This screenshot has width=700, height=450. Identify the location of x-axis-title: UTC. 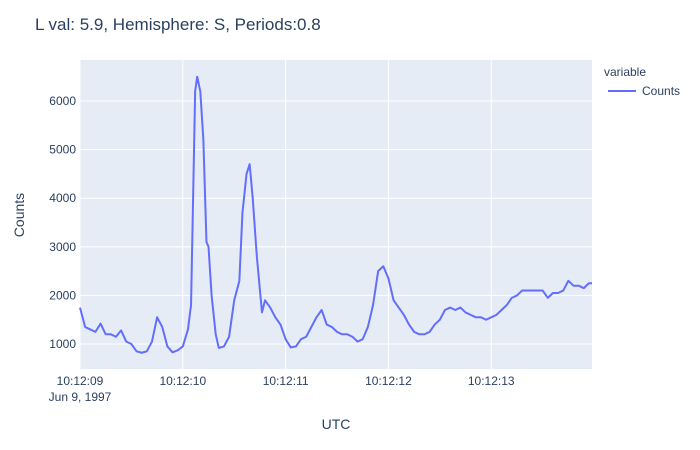
(336, 424).